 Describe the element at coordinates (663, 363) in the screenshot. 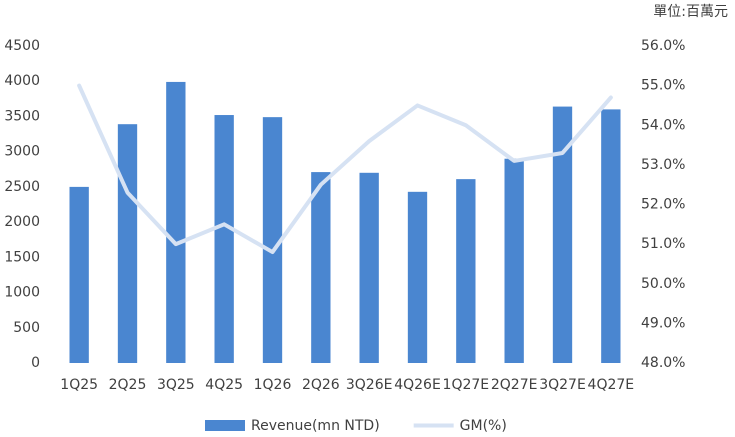

I see `y2-tick-label: 48.0%` at that location.